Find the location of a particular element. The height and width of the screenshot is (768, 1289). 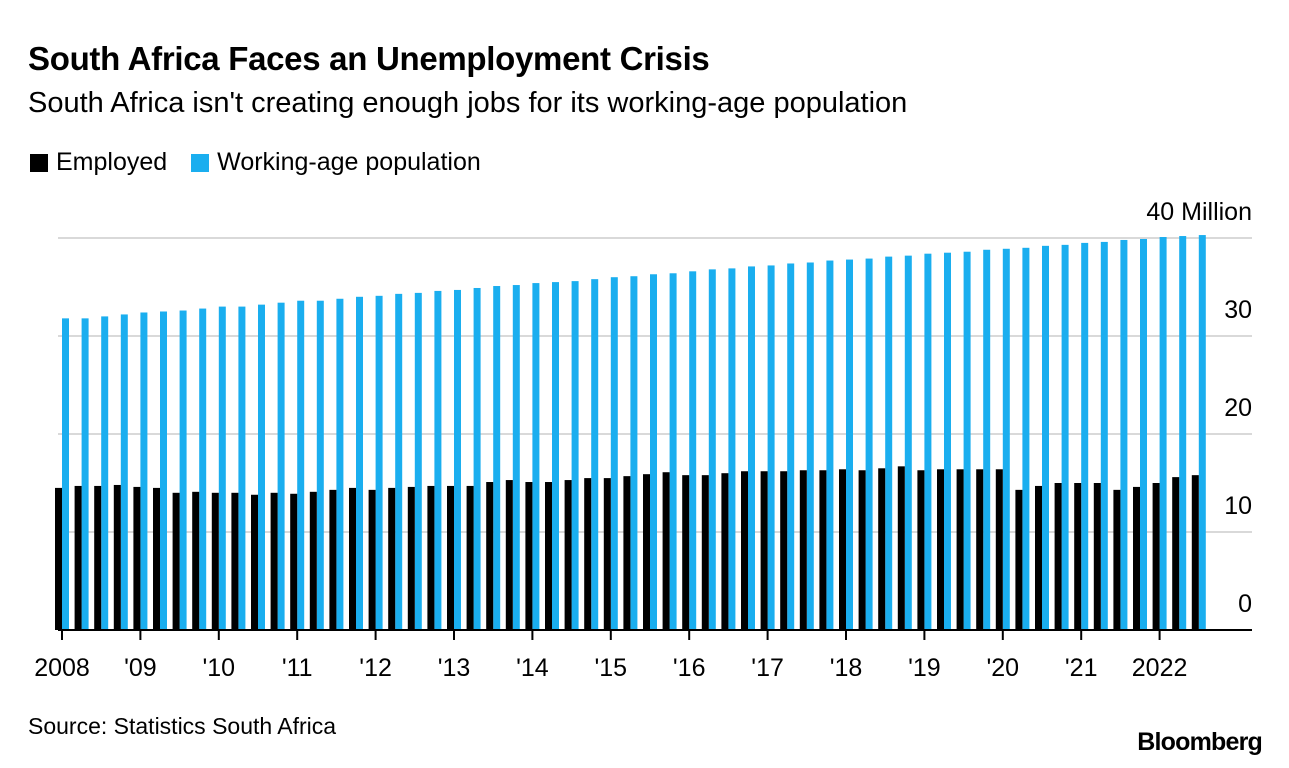

legend-item-employed: Employed is located at coordinates (98, 162).